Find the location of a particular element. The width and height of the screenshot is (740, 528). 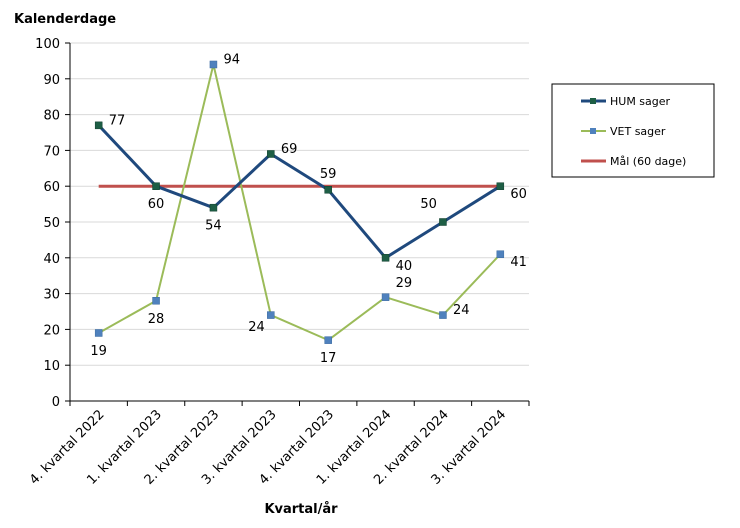

y-tick-label: 80 is located at coordinates (51, 116).